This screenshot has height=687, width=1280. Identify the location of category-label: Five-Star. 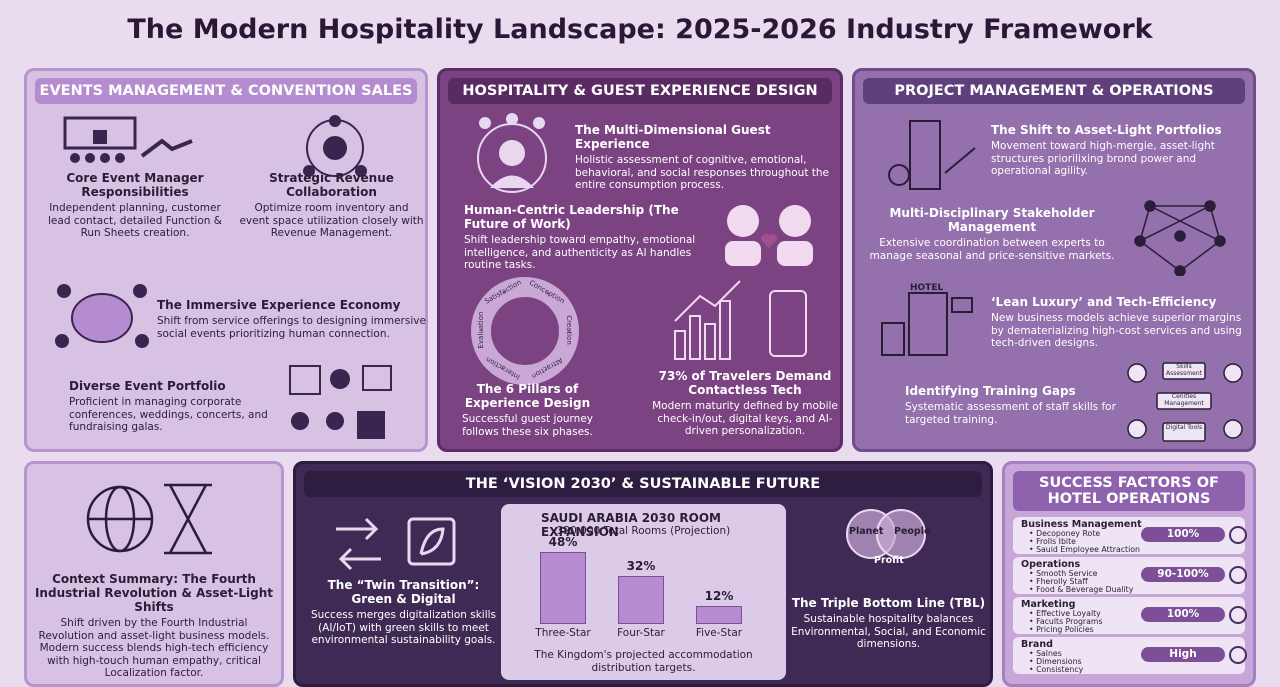
(719, 633).